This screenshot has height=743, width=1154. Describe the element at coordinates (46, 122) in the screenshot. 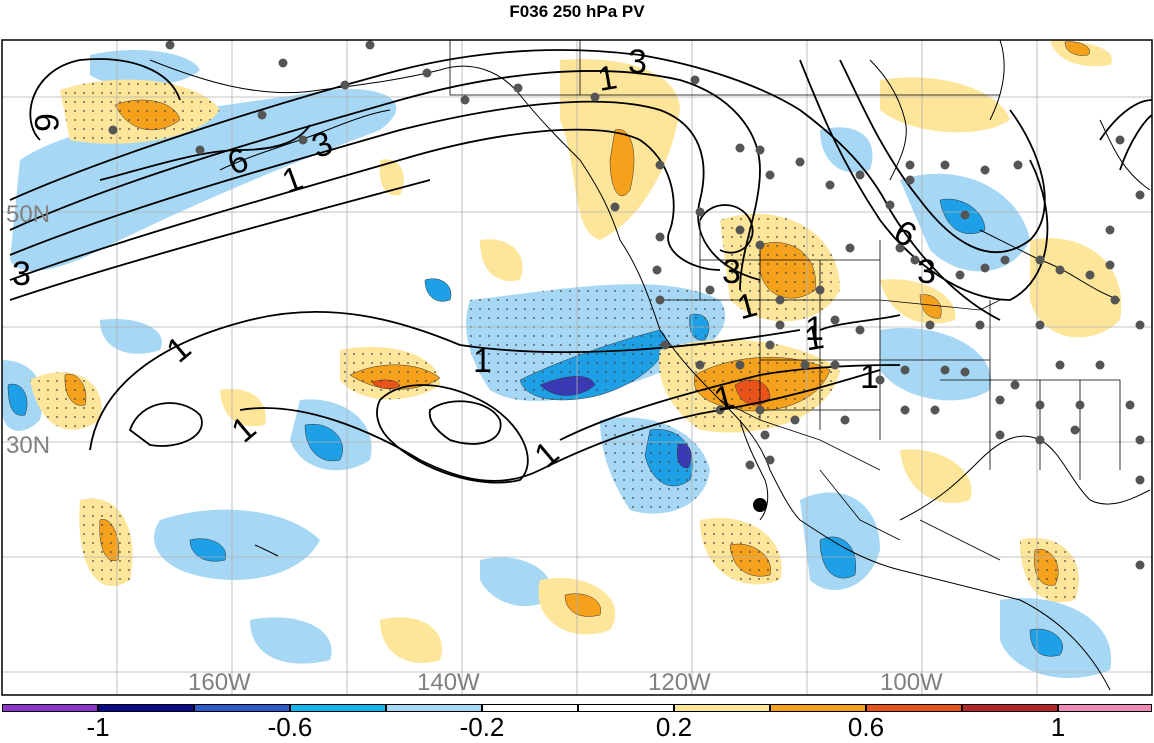

I see `contour-label: 6` at that location.